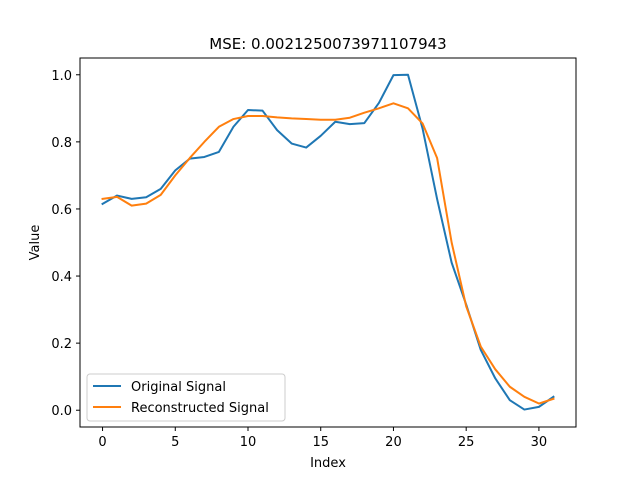 The width and height of the screenshot is (640, 480). What do you see at coordinates (61, 411) in the screenshot?
I see `y-tick-label: 0.0` at bounding box center [61, 411].